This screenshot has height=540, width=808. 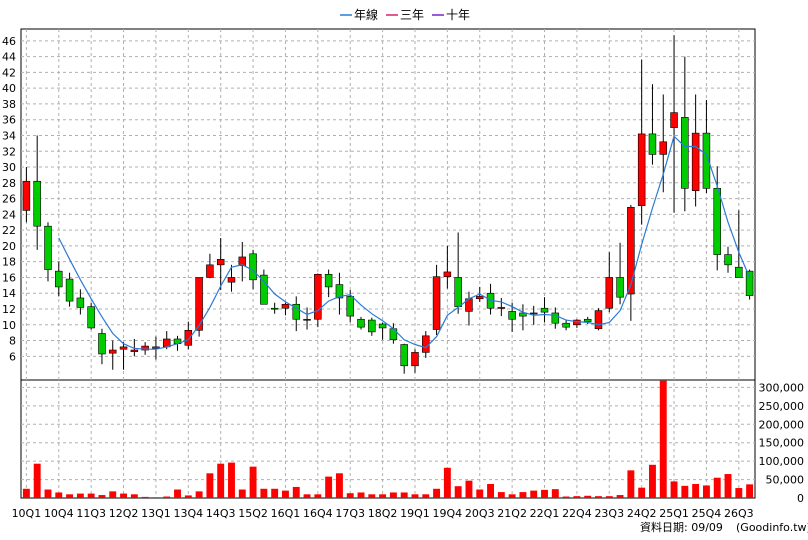 What do you see at coordinates (642, 513) in the screenshot?
I see `x-tick-label: 24Q2` at bounding box center [642, 513].